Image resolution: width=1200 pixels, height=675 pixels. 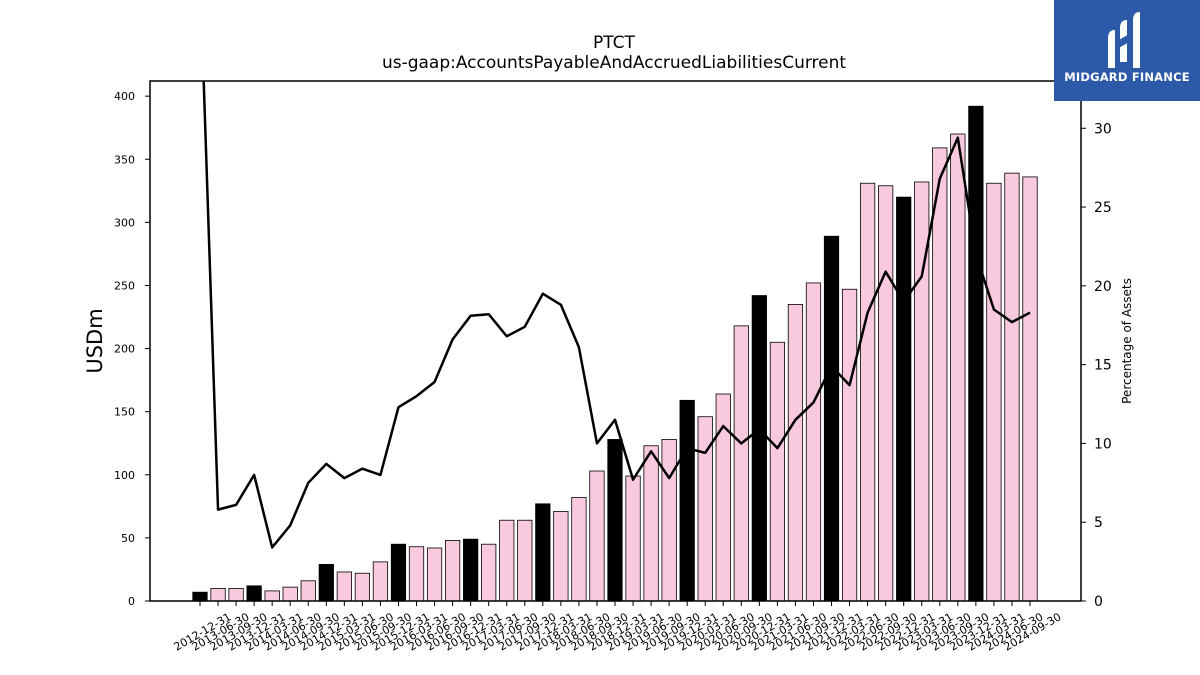 What do you see at coordinates (1103, 129) in the screenshot?
I see `y2-tick-label: 30` at bounding box center [1103, 129].